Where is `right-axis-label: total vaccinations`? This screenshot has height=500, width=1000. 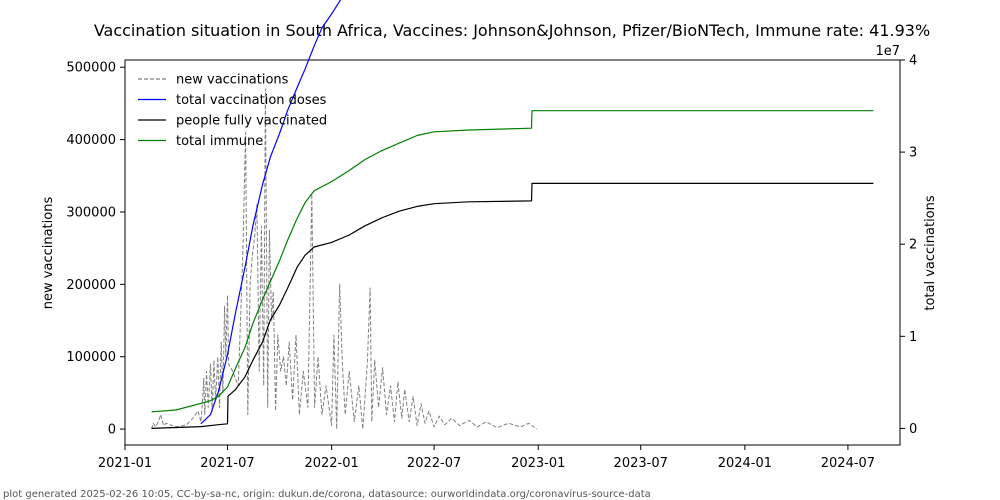 right-axis-label: total vaccinations is located at coordinates (930, 253).